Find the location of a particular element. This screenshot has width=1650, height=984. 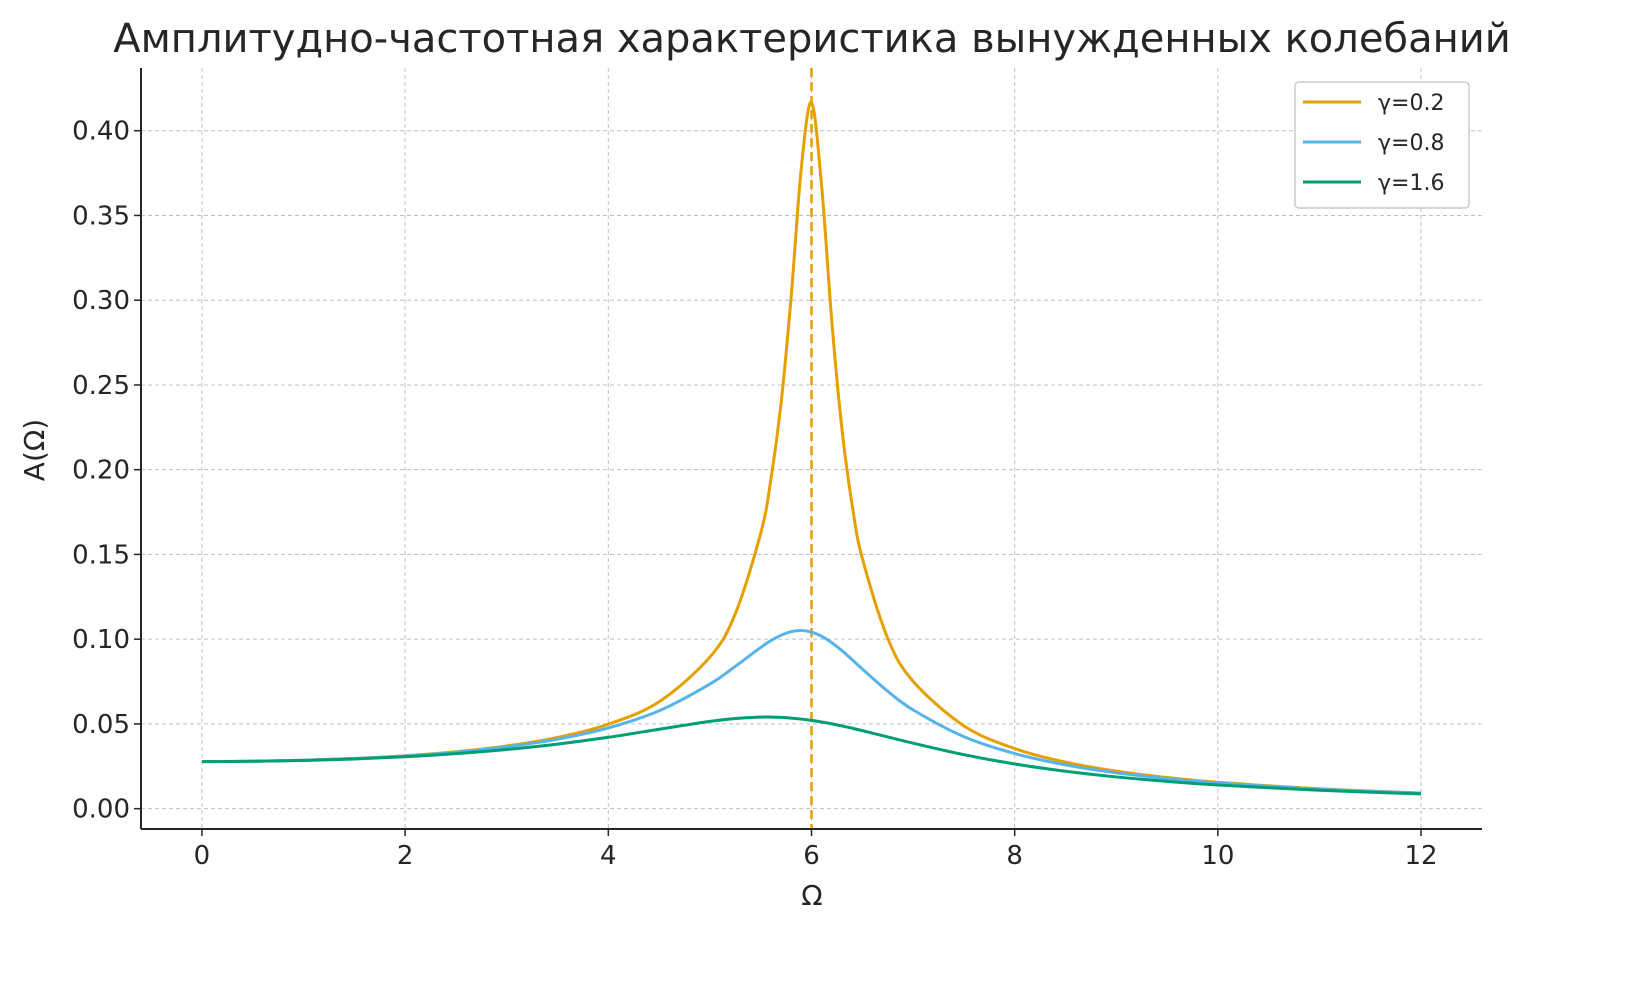

x-tick-label: 8 is located at coordinates (1014, 856).